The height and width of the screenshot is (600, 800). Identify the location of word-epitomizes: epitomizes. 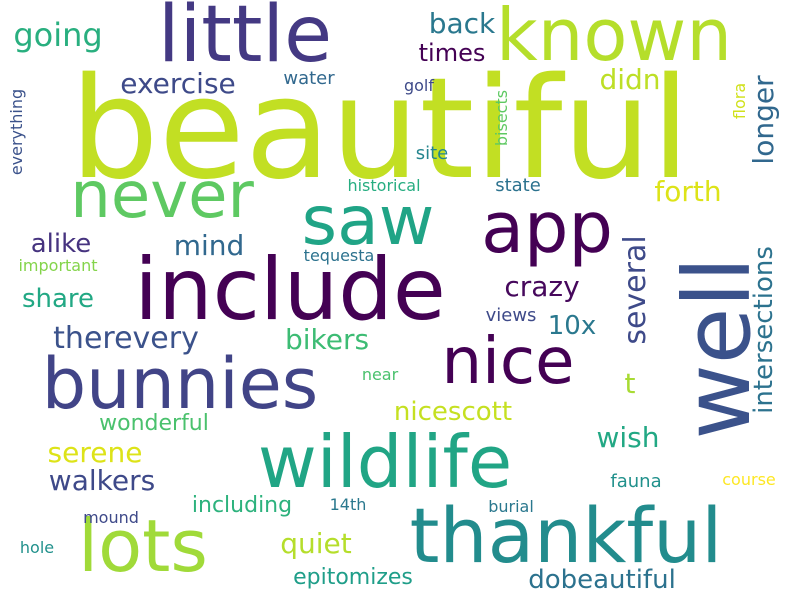
(353, 577).